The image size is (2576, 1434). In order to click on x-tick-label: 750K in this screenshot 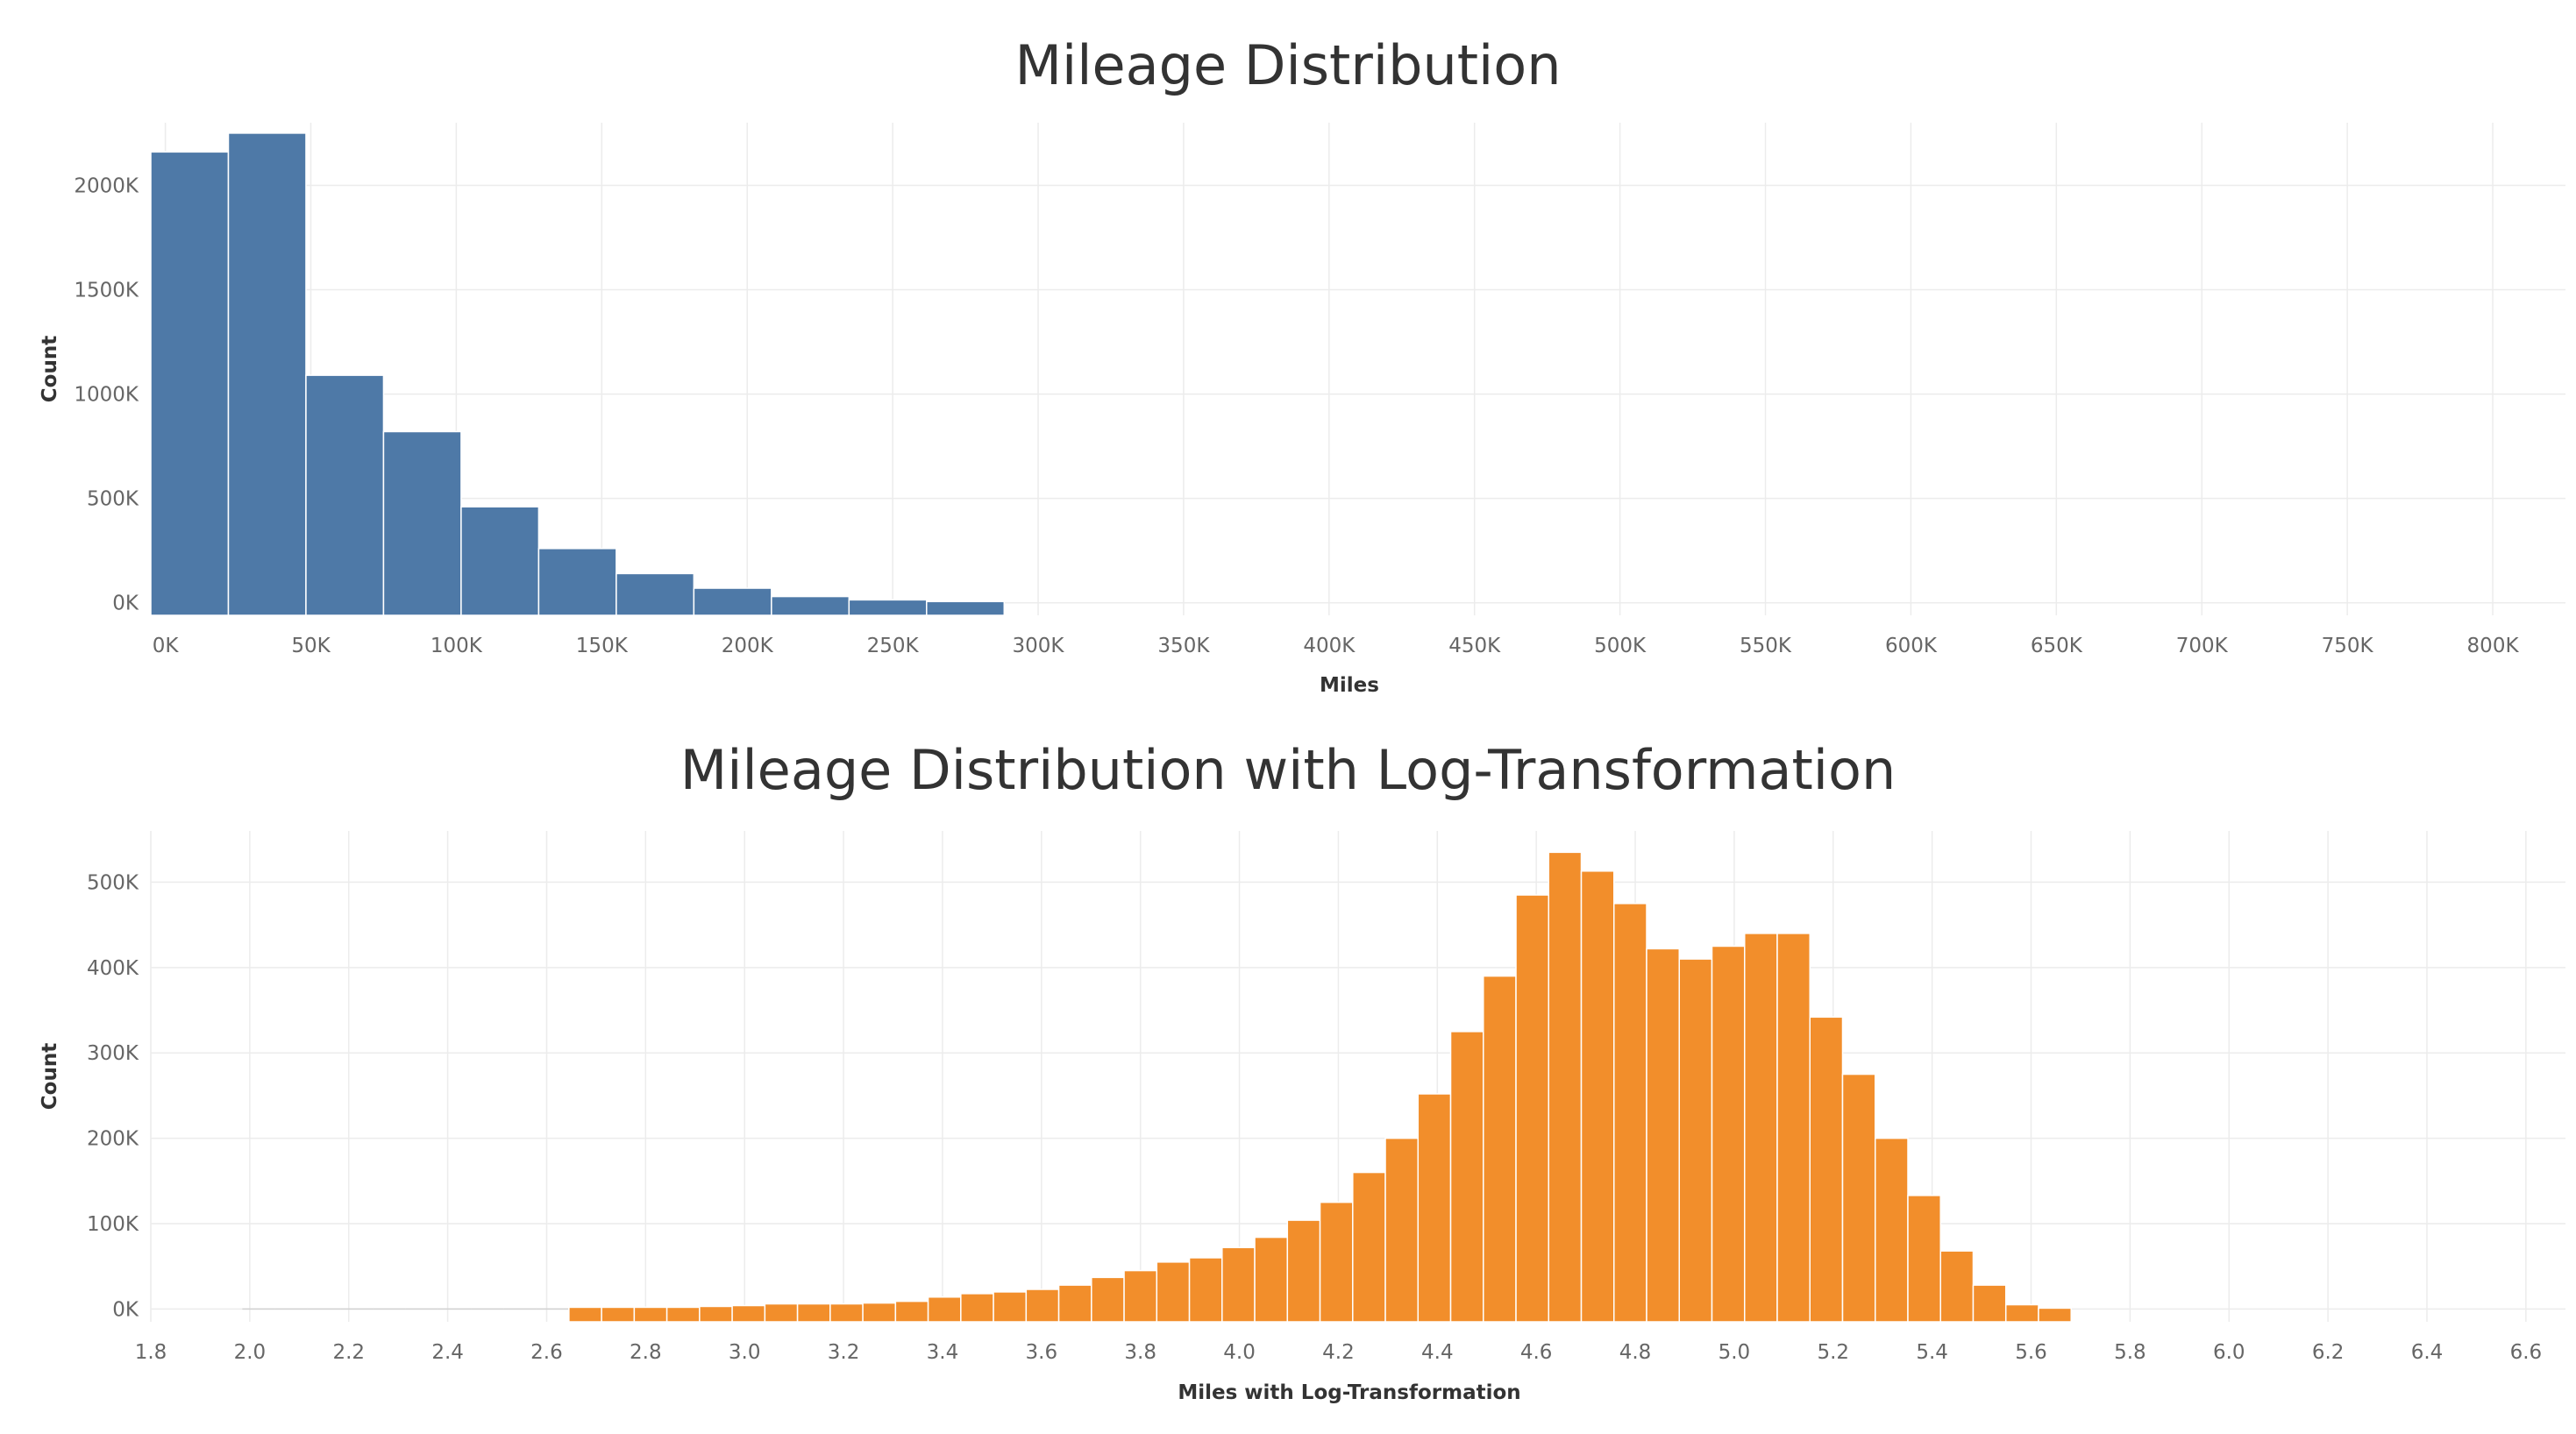, I will do `click(2348, 646)`.